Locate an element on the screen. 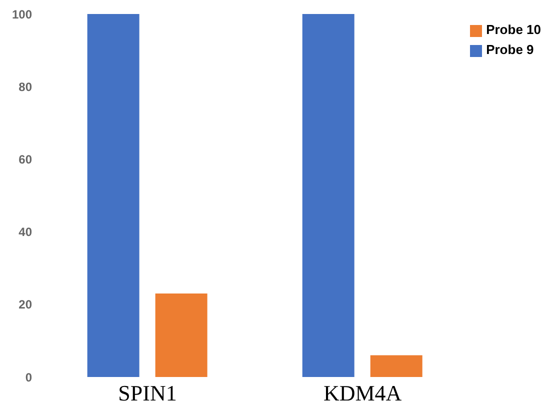 This screenshot has width=551, height=413. y-tick-label: 0 is located at coordinates (28, 377).